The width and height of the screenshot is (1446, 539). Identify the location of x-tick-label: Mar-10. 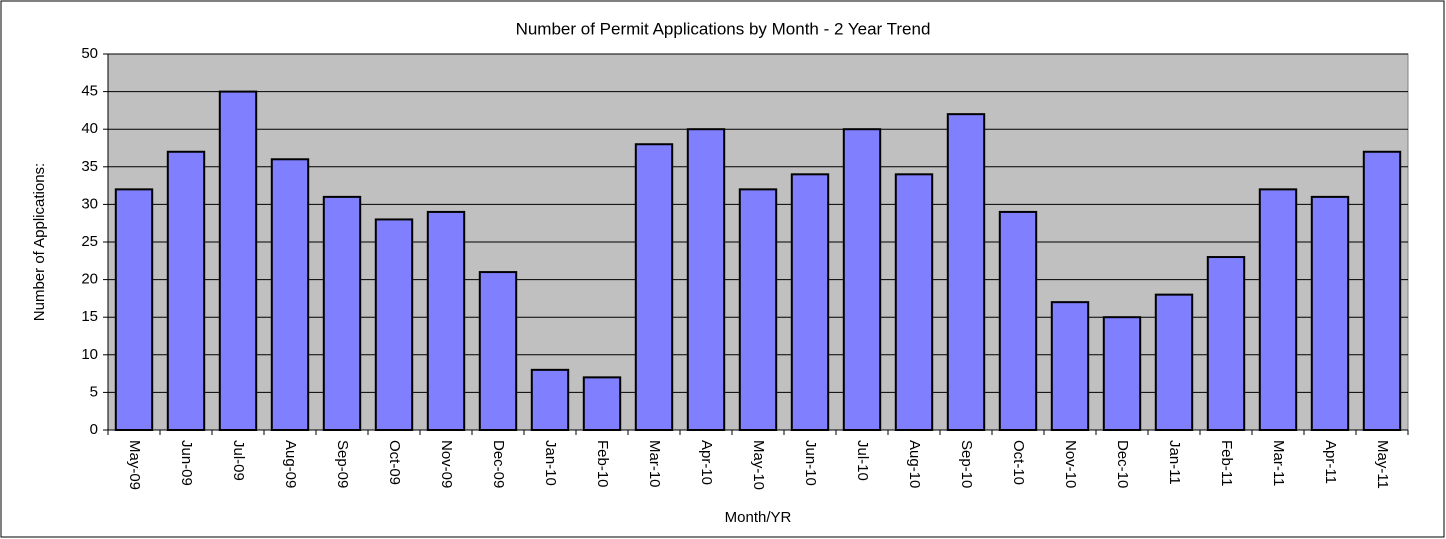
(654, 464).